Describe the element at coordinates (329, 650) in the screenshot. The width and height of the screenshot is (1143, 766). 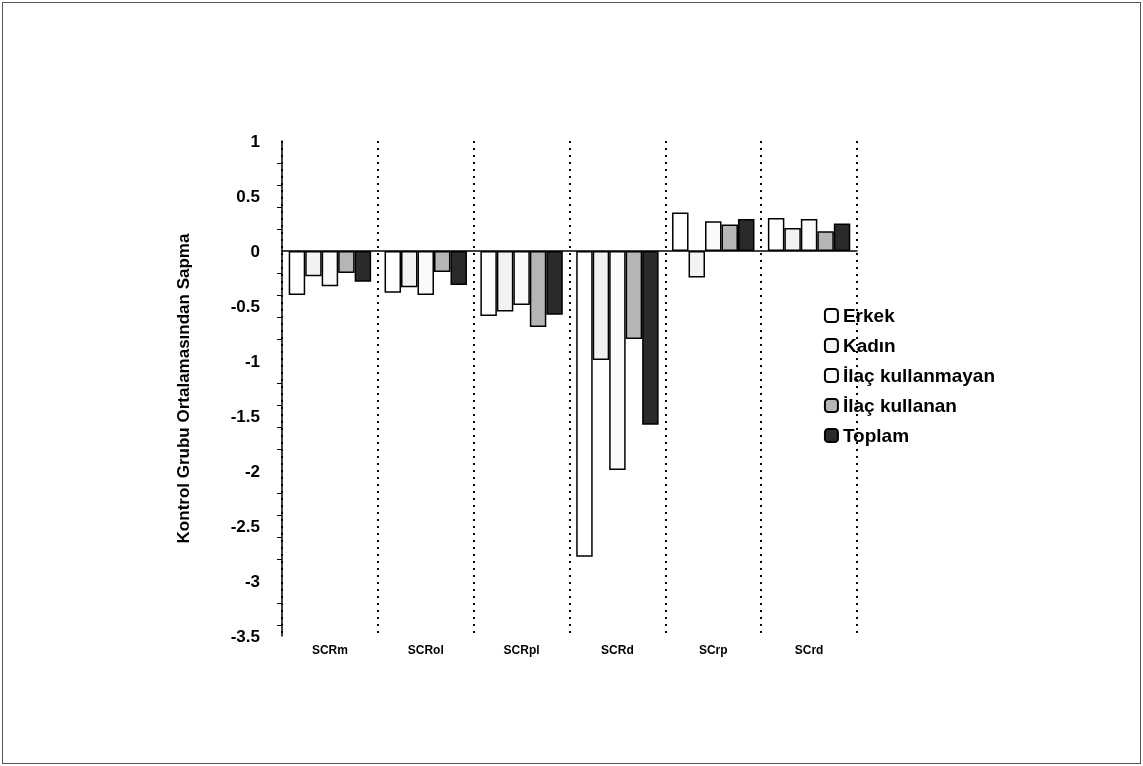
I see `x-tick-label: SCRm` at that location.